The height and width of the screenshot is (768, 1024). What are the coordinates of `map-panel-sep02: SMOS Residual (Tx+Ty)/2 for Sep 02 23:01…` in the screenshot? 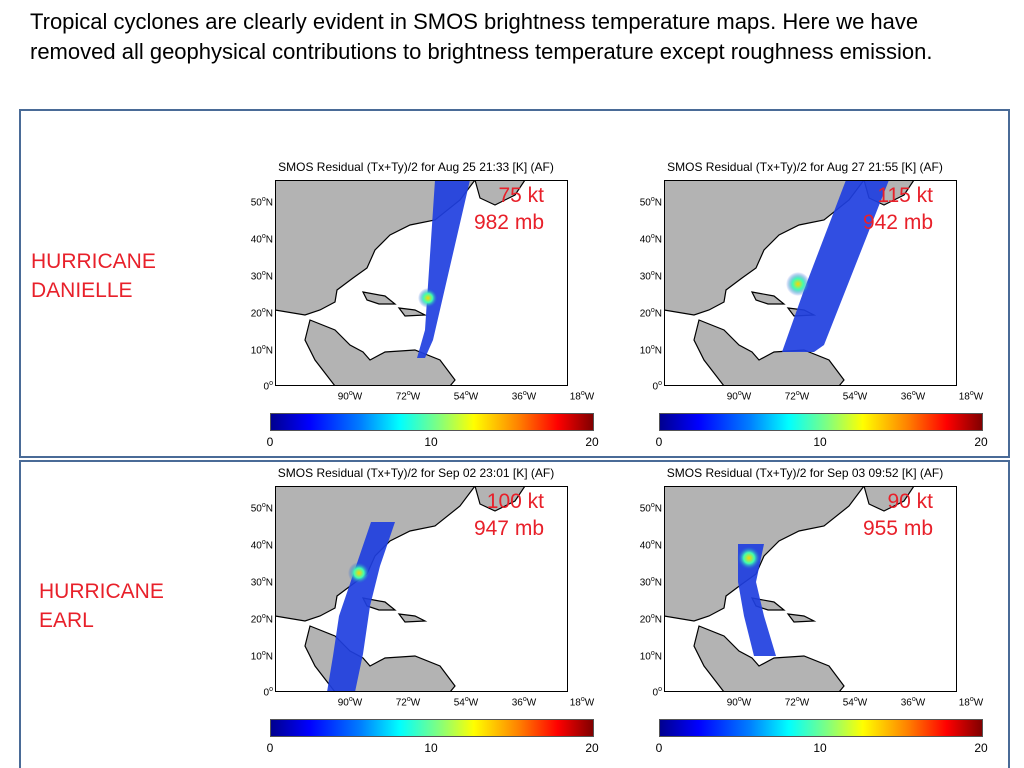 It's located at (426, 614).